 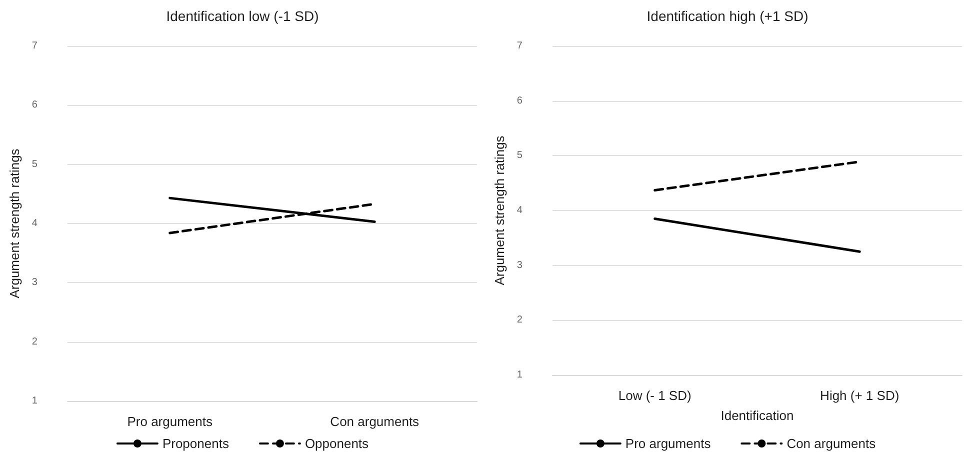 I want to click on chart-title: Identification low (-1 SD), so click(x=242, y=16).